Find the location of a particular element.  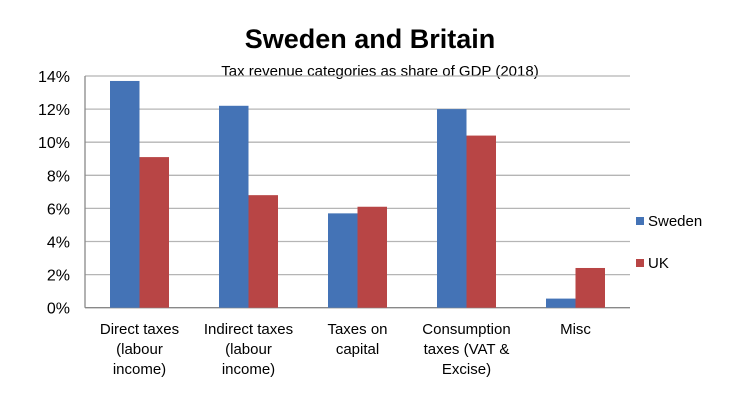

y-tick-label: 6% is located at coordinates (58, 209).